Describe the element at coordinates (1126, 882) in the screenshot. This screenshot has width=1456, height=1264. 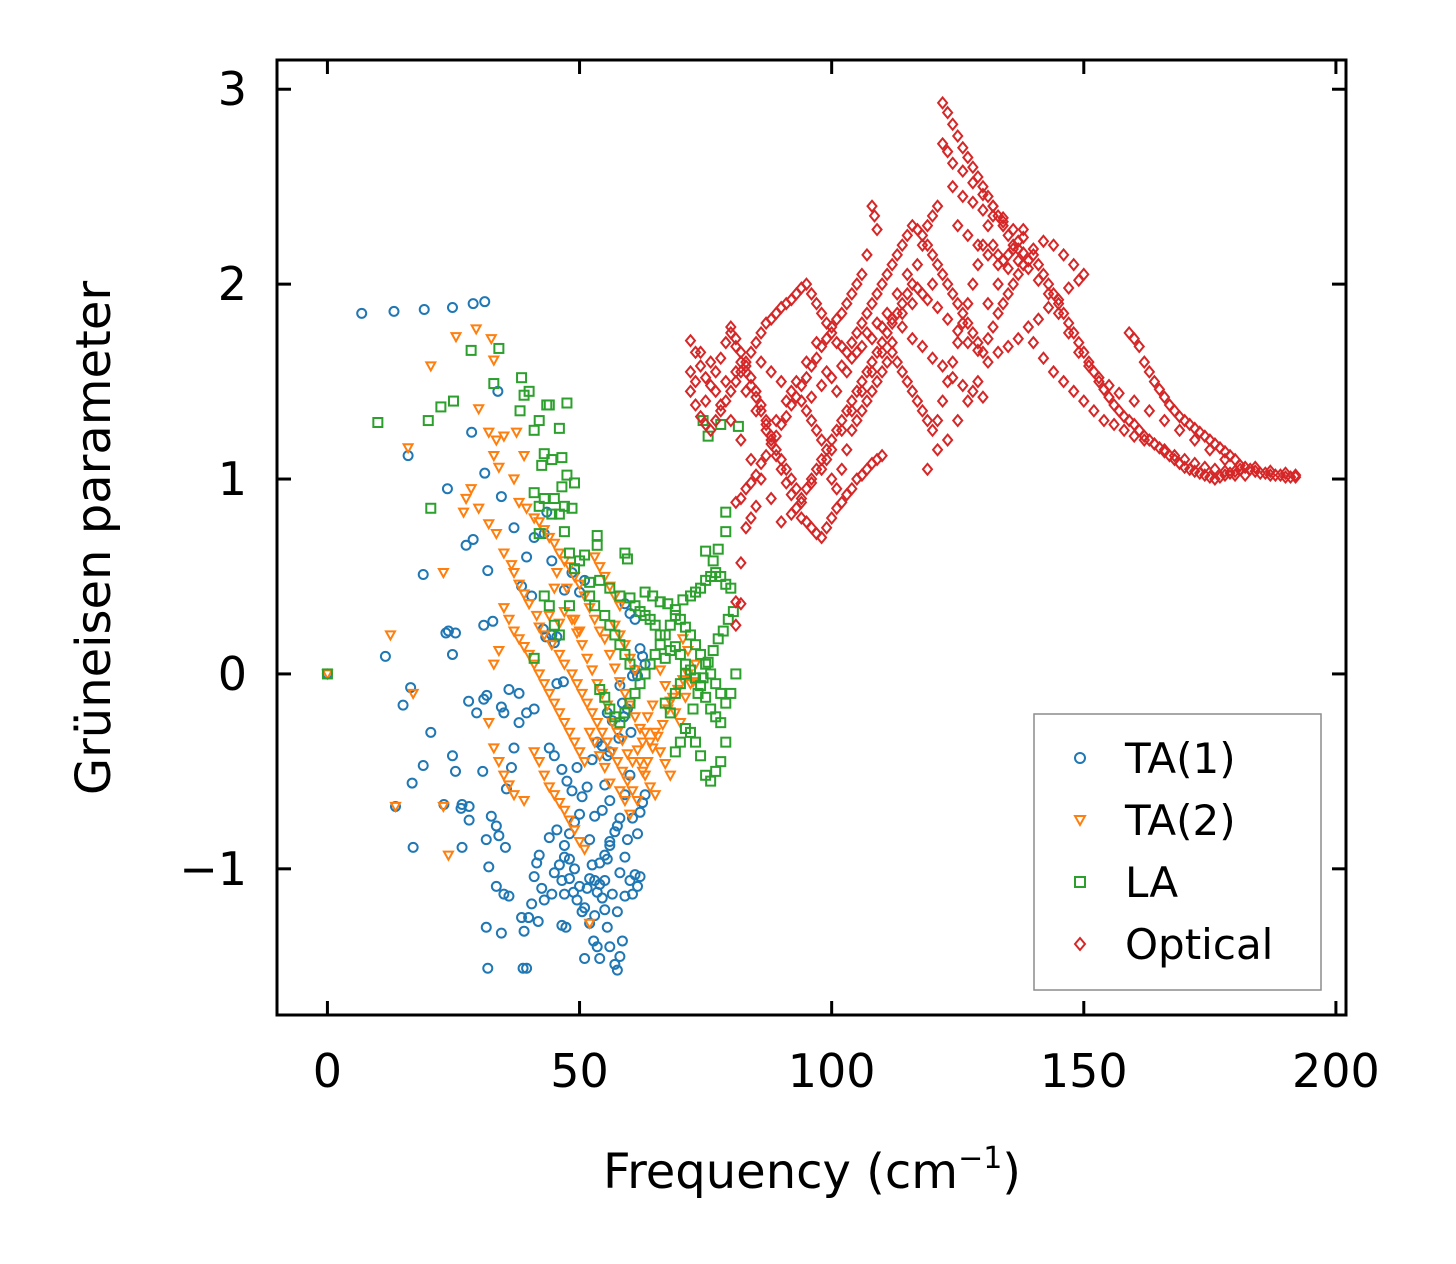
I see `legend-entry: LA` at that location.